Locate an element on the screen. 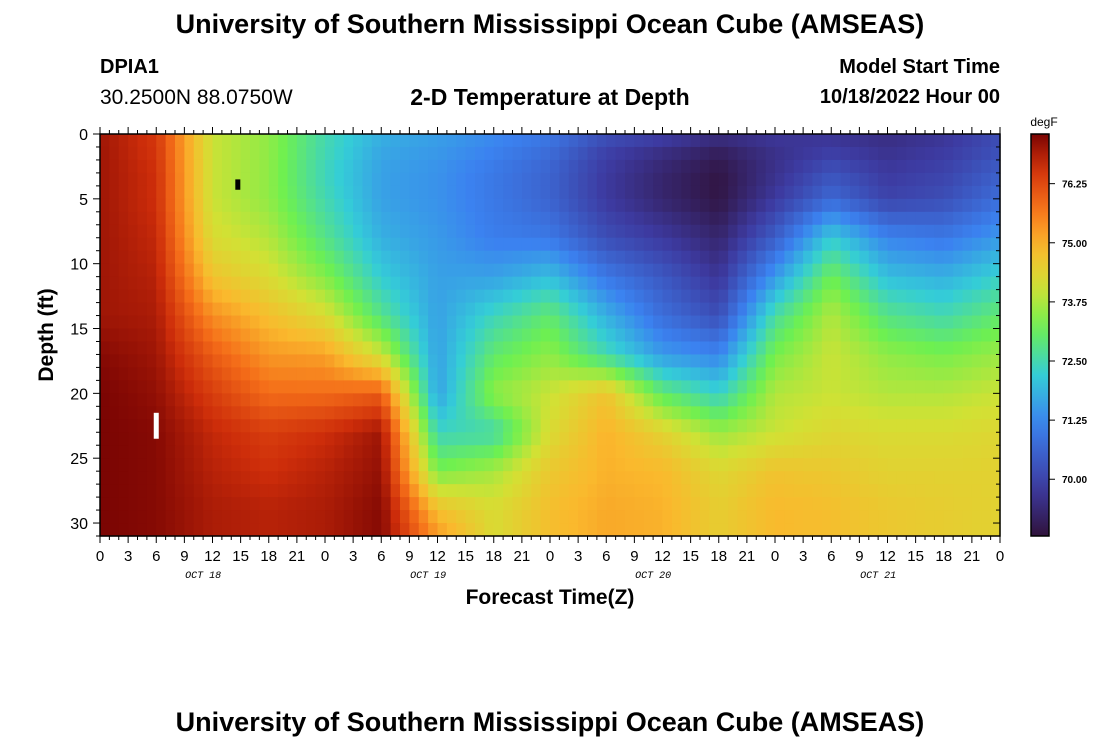 The width and height of the screenshot is (1100, 750). y-tick-label: 30 is located at coordinates (79, 524).